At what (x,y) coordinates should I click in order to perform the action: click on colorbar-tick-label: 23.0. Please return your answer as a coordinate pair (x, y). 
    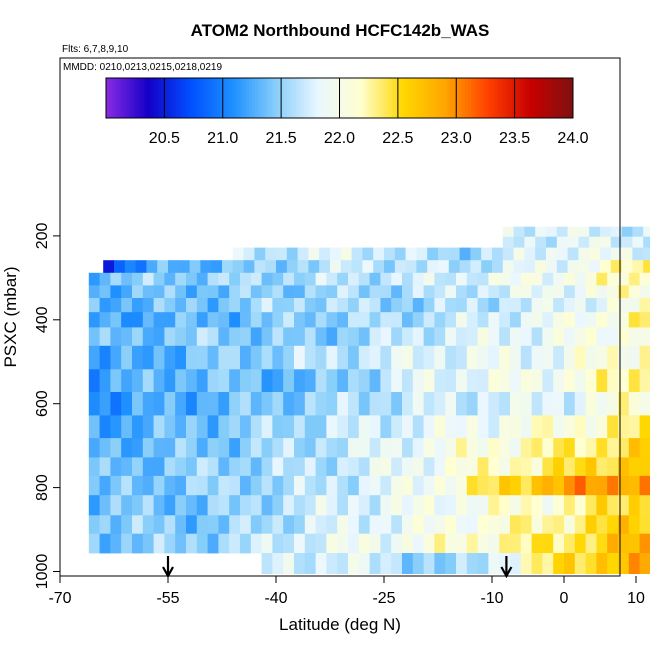
    Looking at the image, I should click on (456, 138).